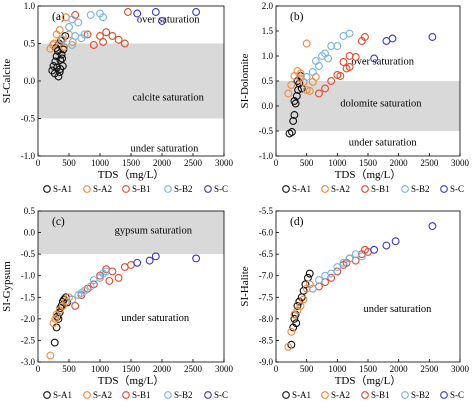 This screenshot has height=412, width=474. What do you see at coordinates (266, 297) in the screenshot?
I see `y-tick-label: -7.5` at bounding box center [266, 297].